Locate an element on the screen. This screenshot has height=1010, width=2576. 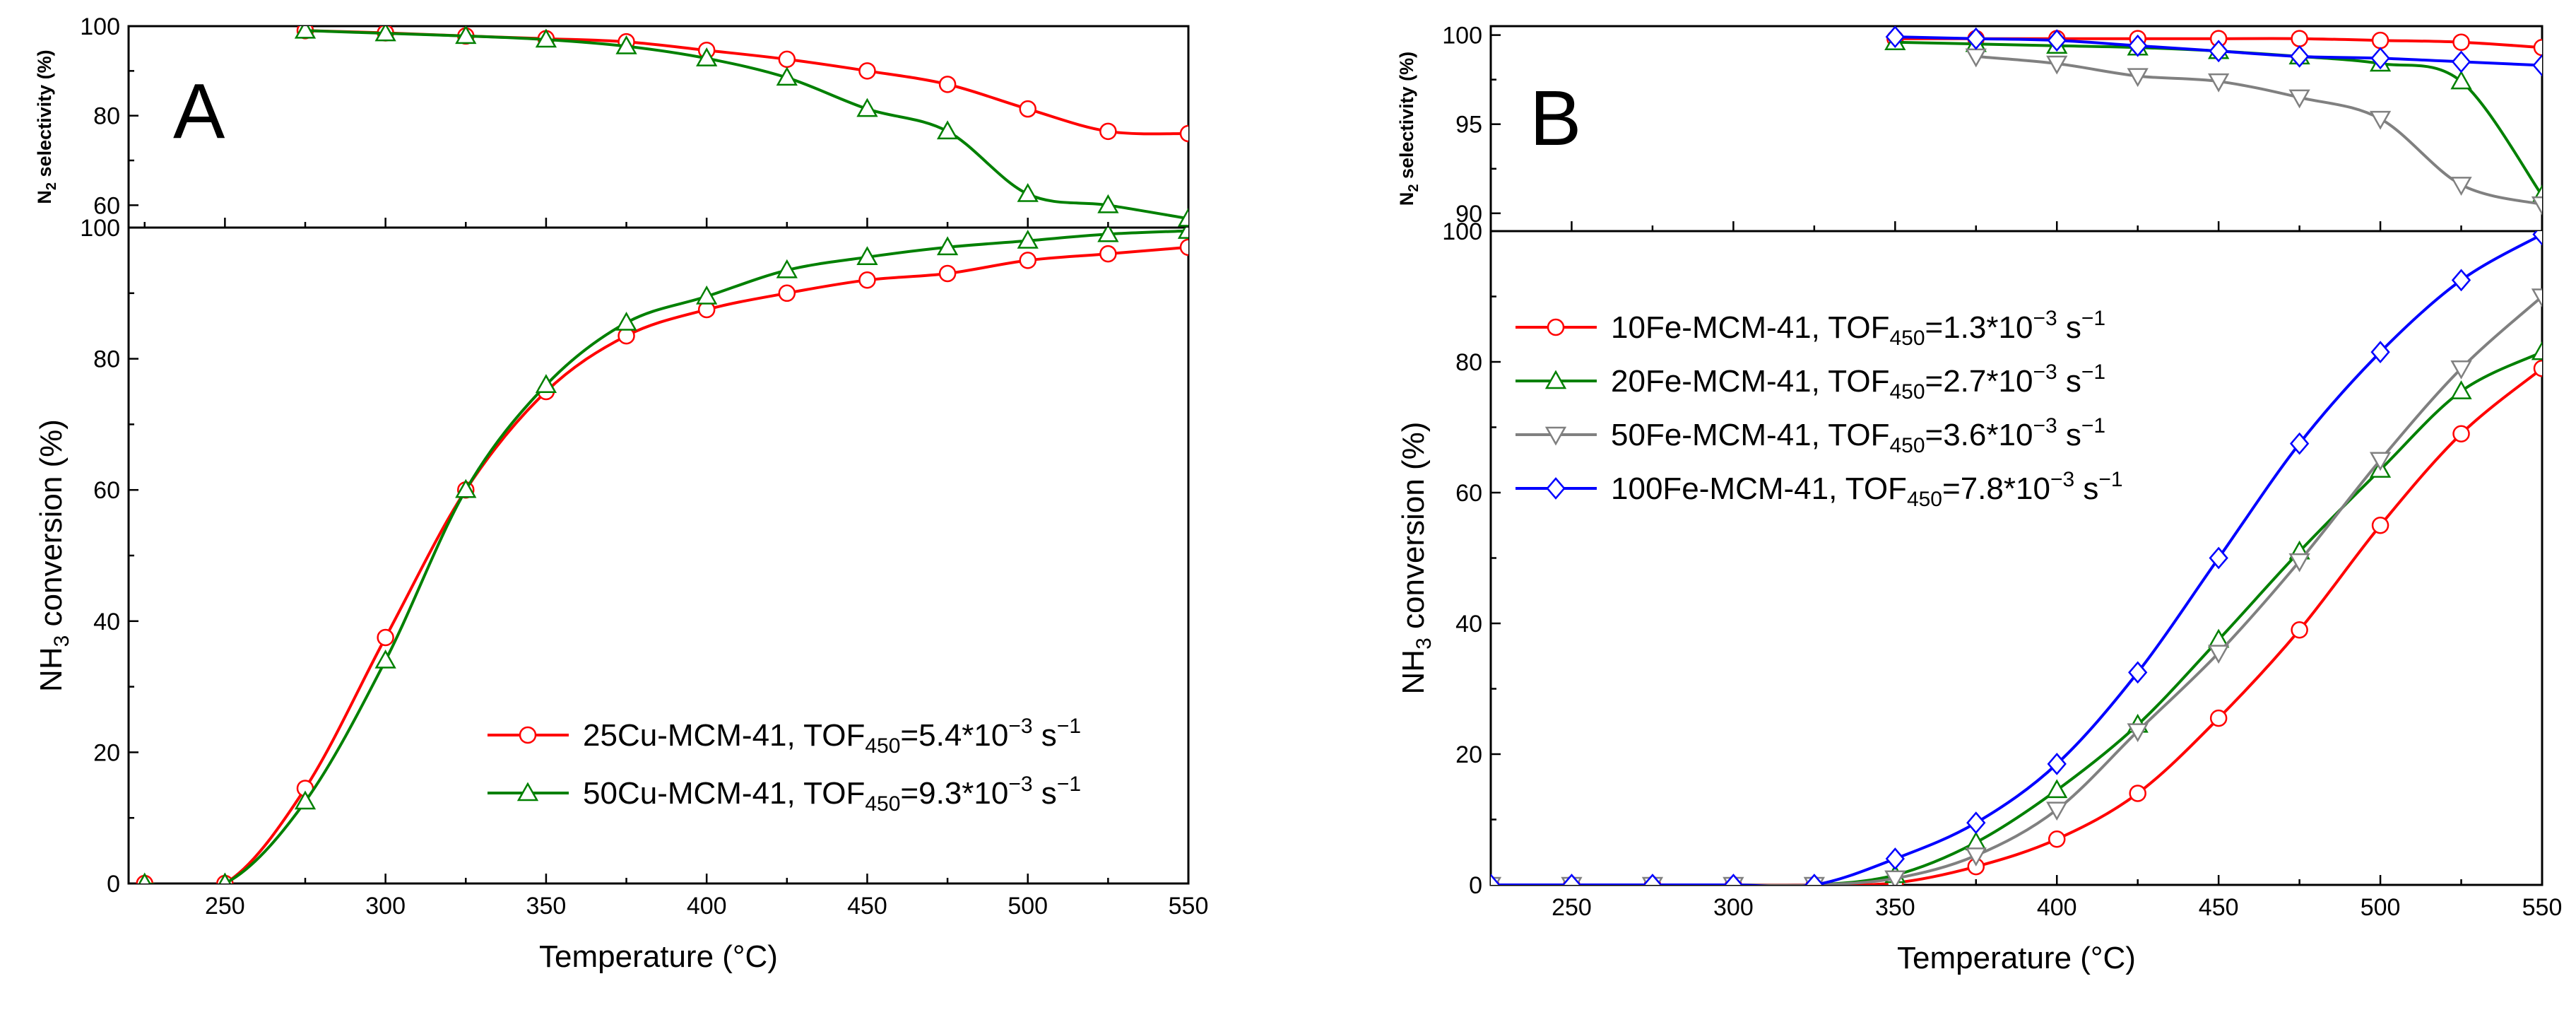
legend-text: =5.4*10 is located at coordinates (954, 735).